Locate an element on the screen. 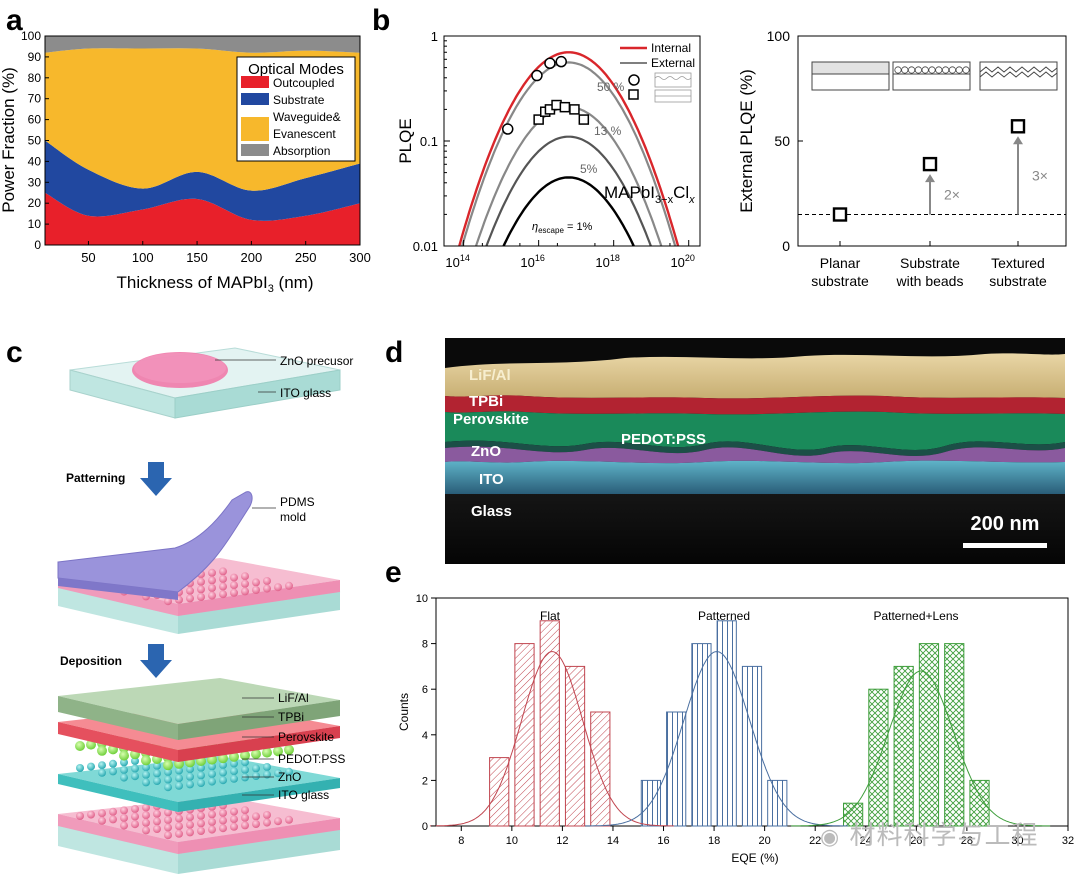 Image resolution: width=1080 pixels, height=878 pixels. panel-b-legend-external: External is located at coordinates (673, 63).